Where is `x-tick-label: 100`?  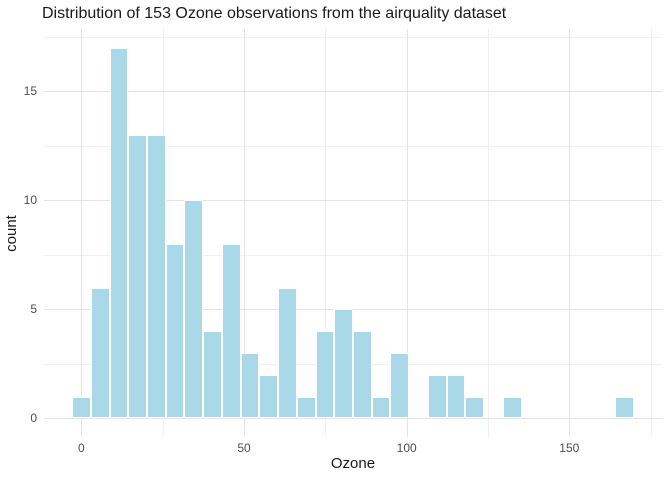
x-tick-label: 100 is located at coordinates (406, 448).